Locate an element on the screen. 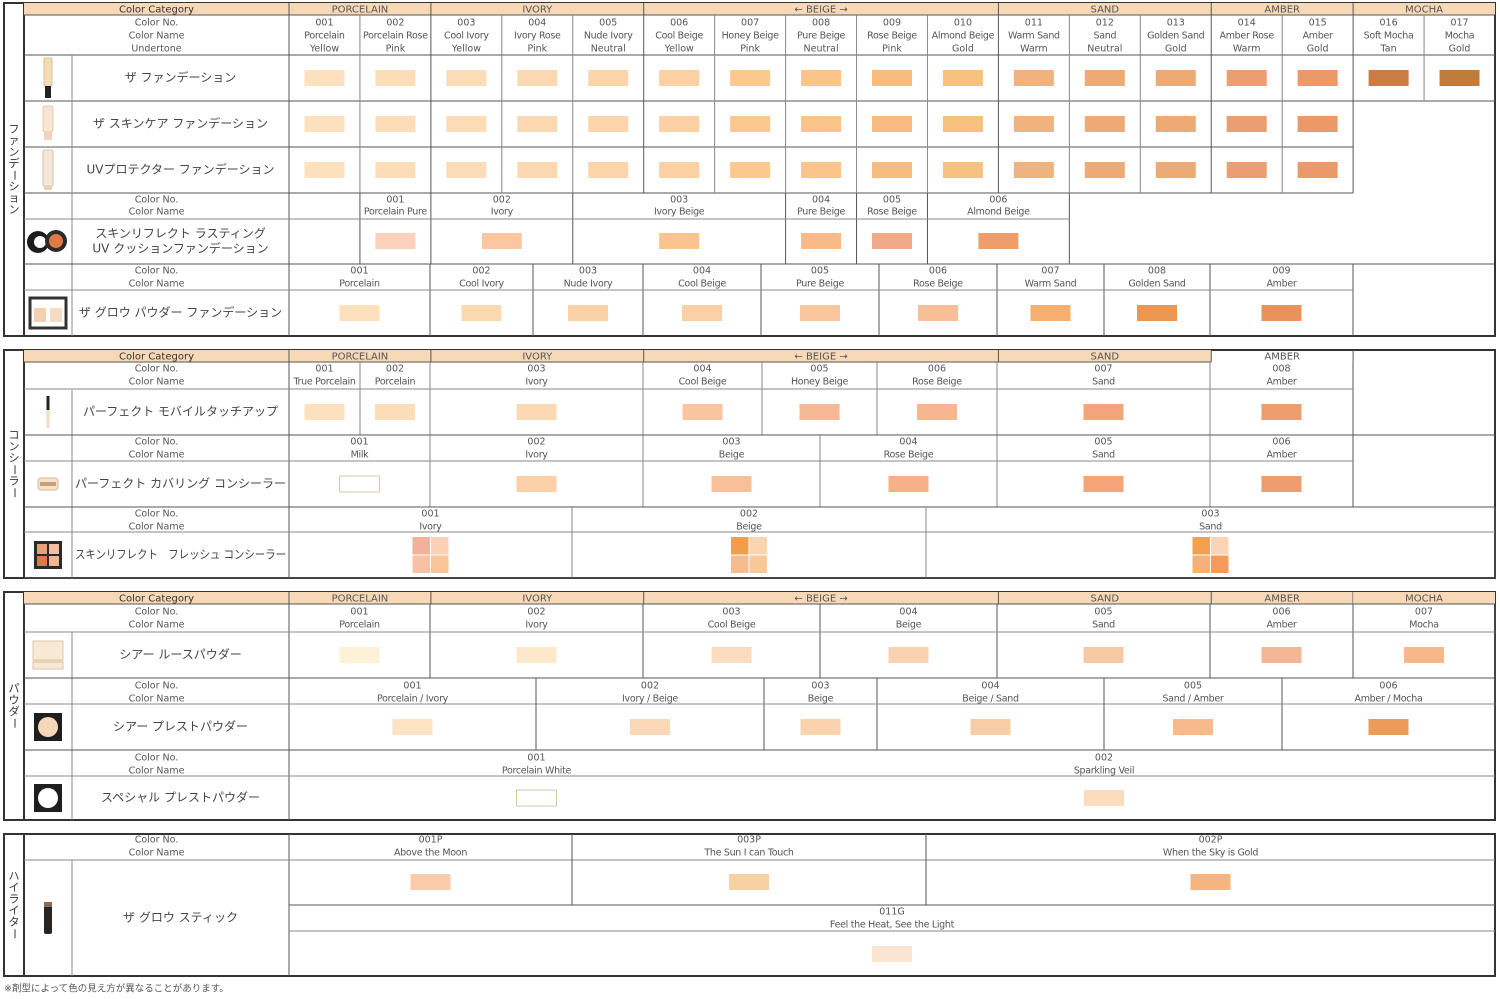 This screenshot has width=1500, height=999. shade-number: 010 is located at coordinates (963, 23).